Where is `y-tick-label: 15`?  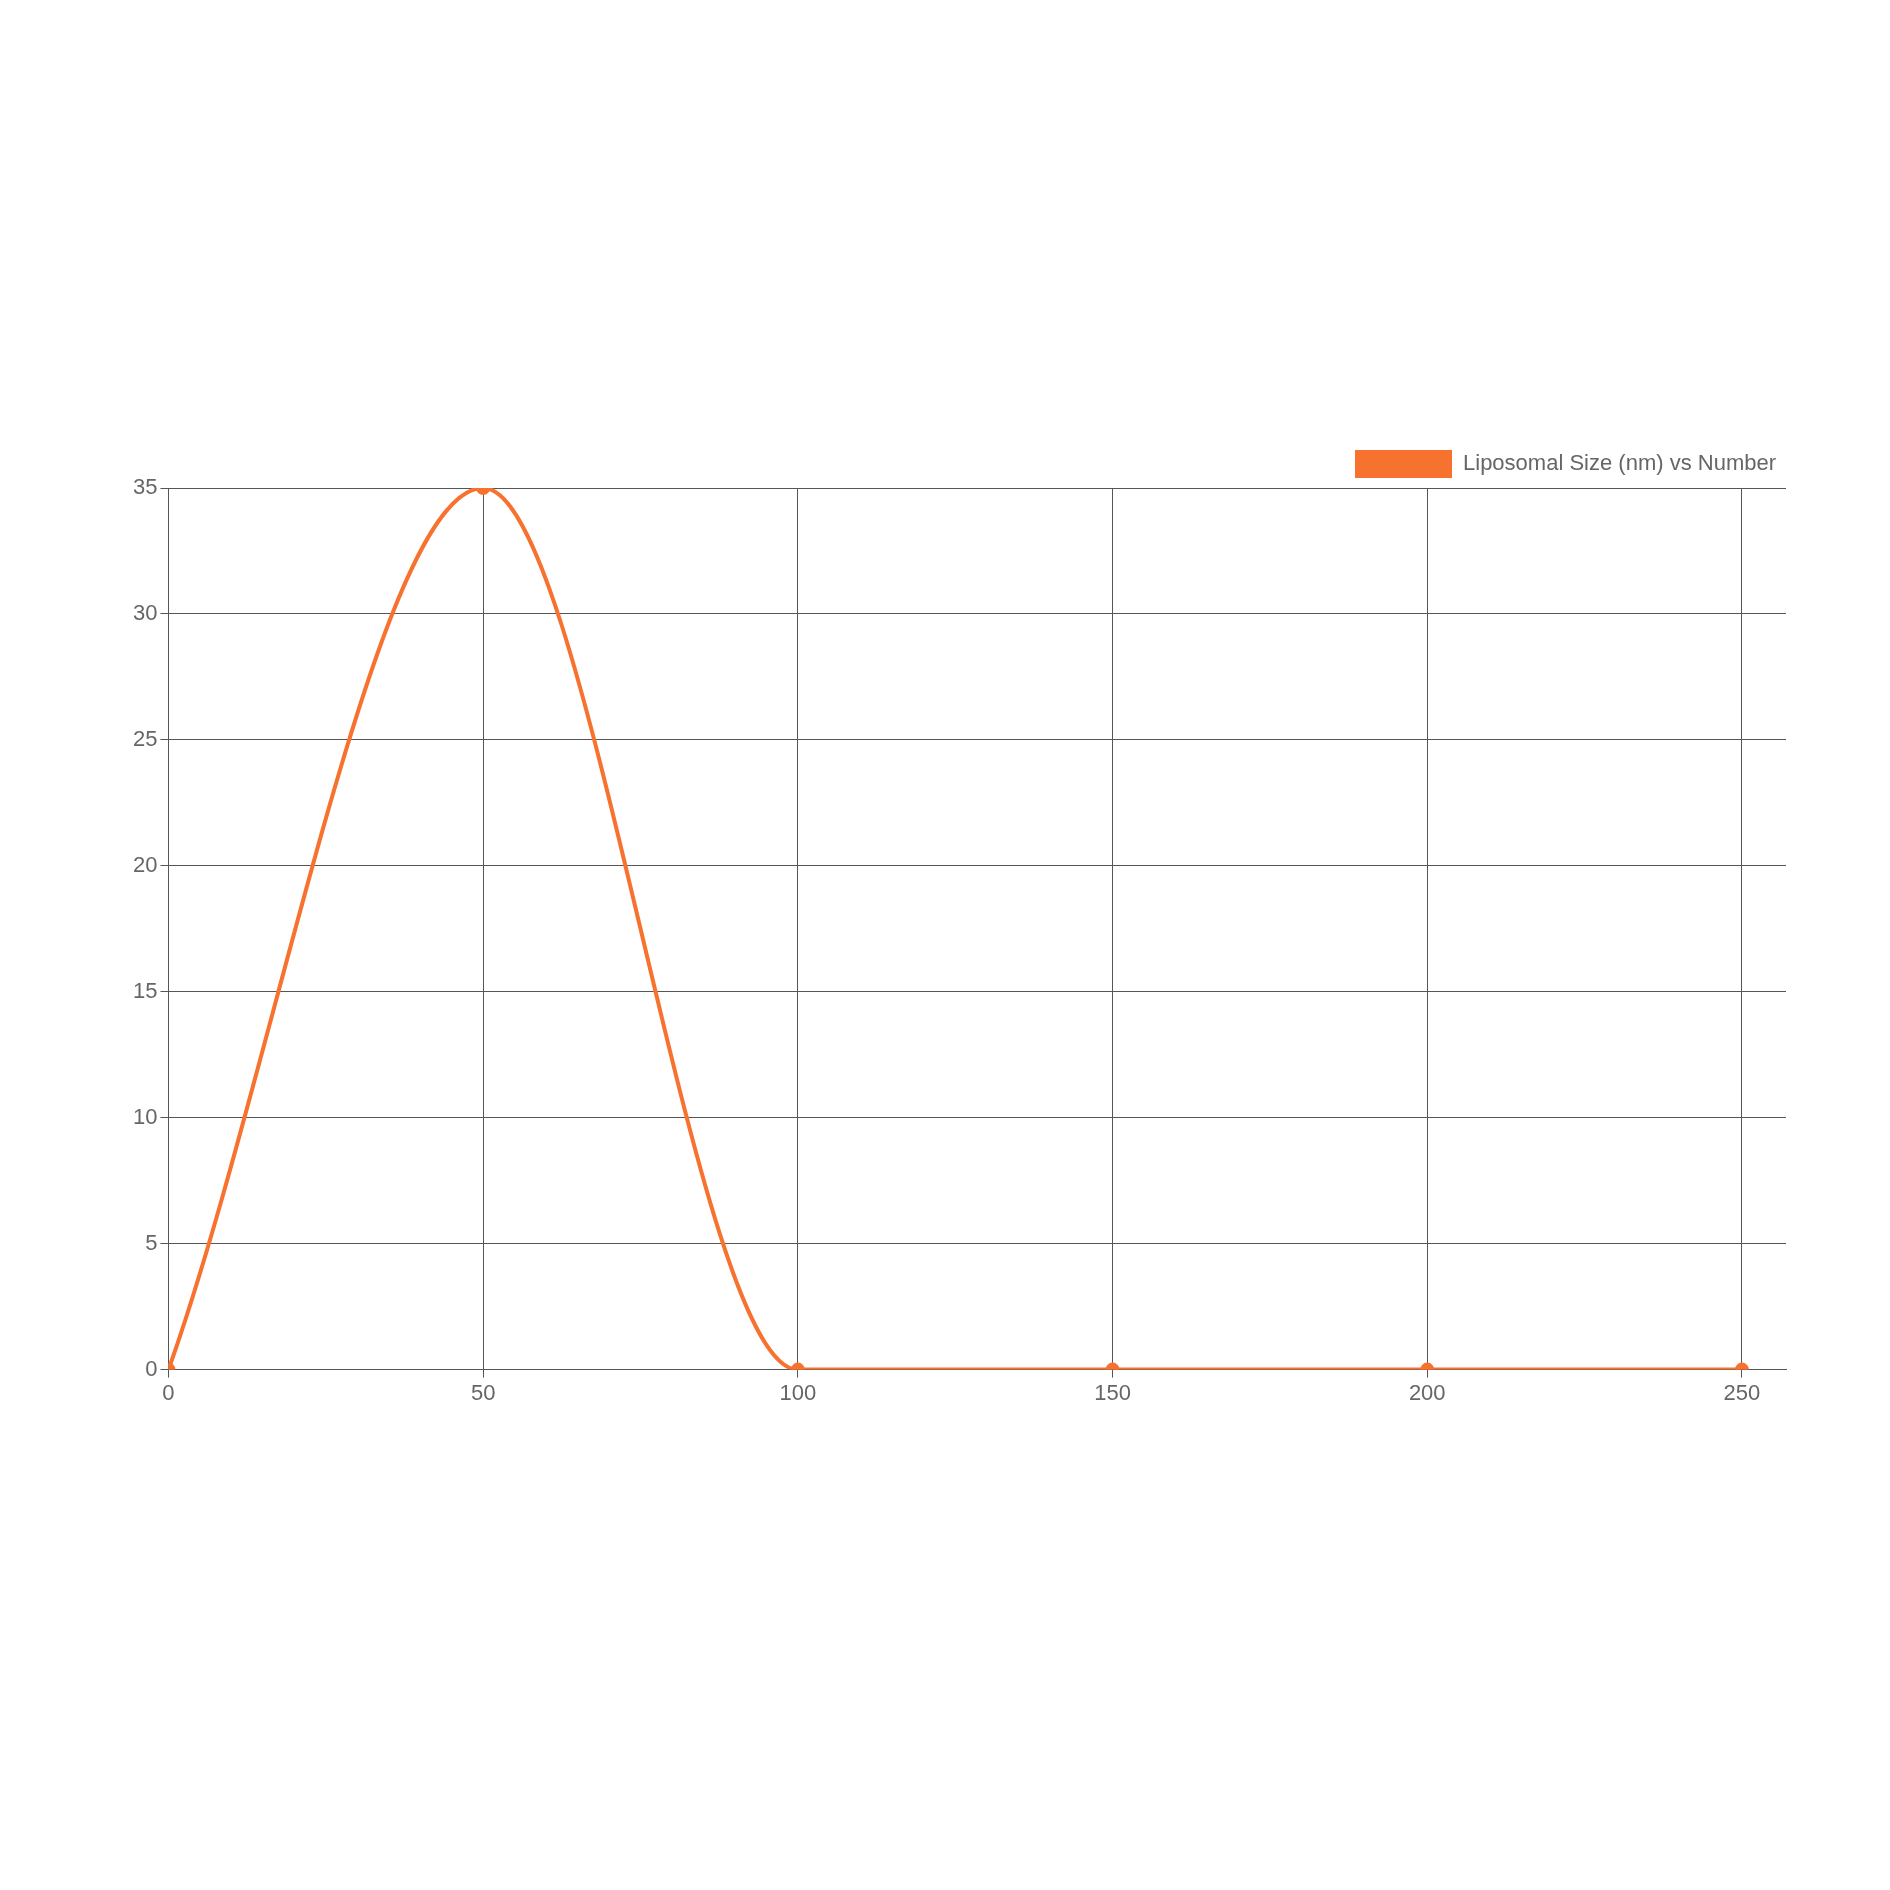 y-tick-label: 15 is located at coordinates (145, 990).